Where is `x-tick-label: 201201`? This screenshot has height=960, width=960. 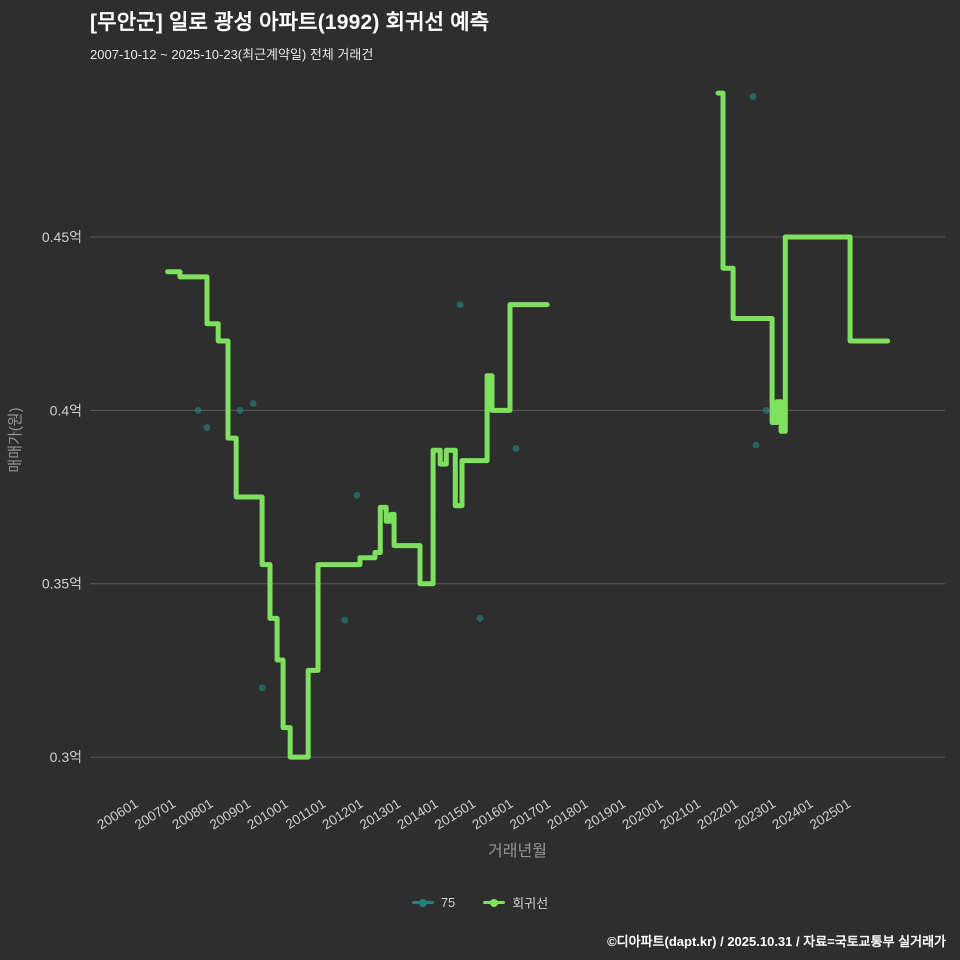
x-tick-label: 201201 is located at coordinates (343, 814).